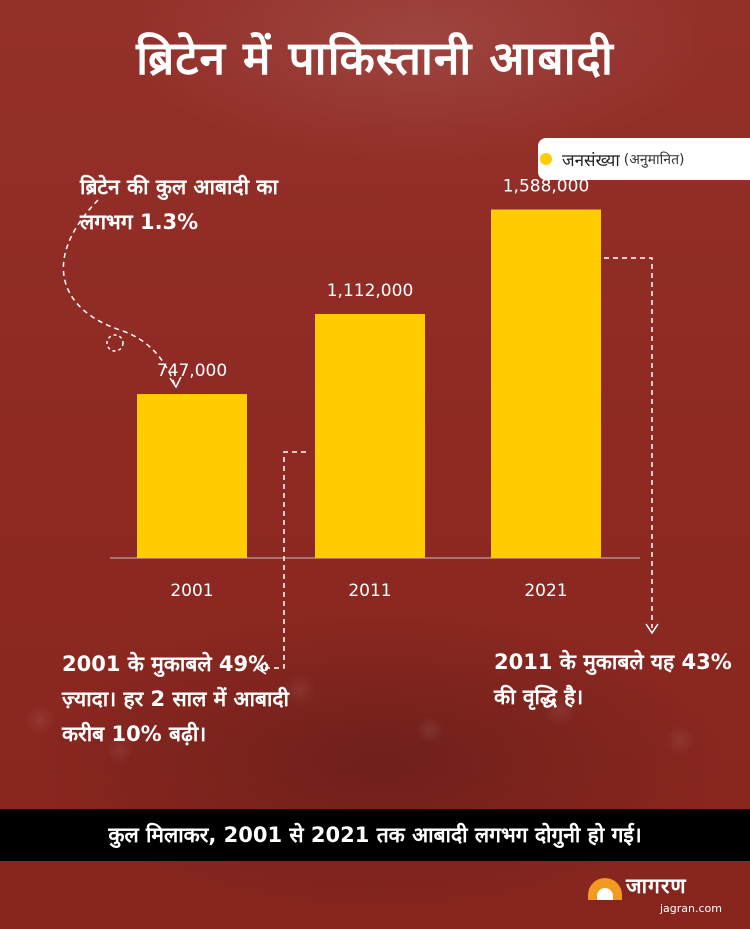  Describe the element at coordinates (656, 886) in the screenshot. I see `brand-name: जागरण` at that location.